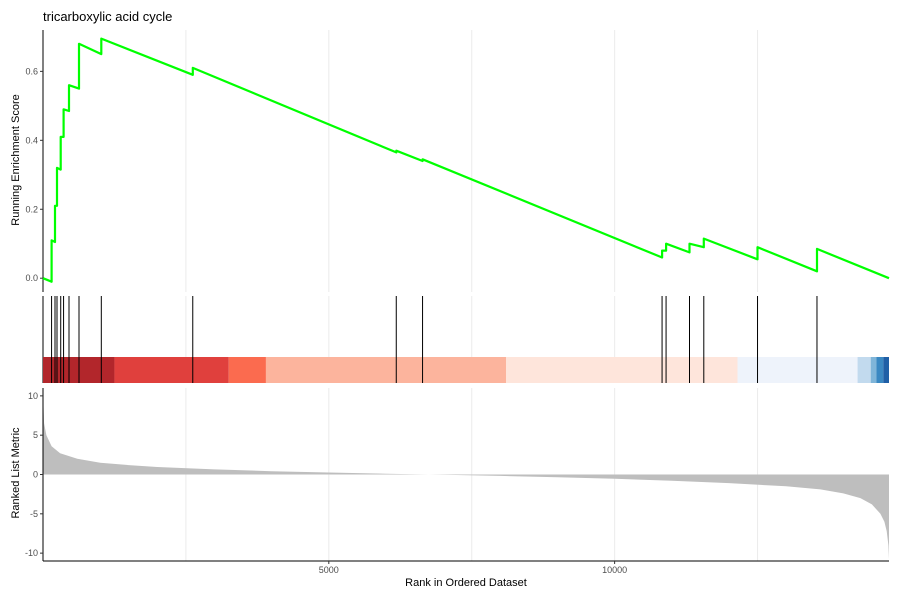 This screenshot has height=600, width=900. What do you see at coordinates (34, 514) in the screenshot?
I see `metric-y-tick-label: -5` at bounding box center [34, 514].